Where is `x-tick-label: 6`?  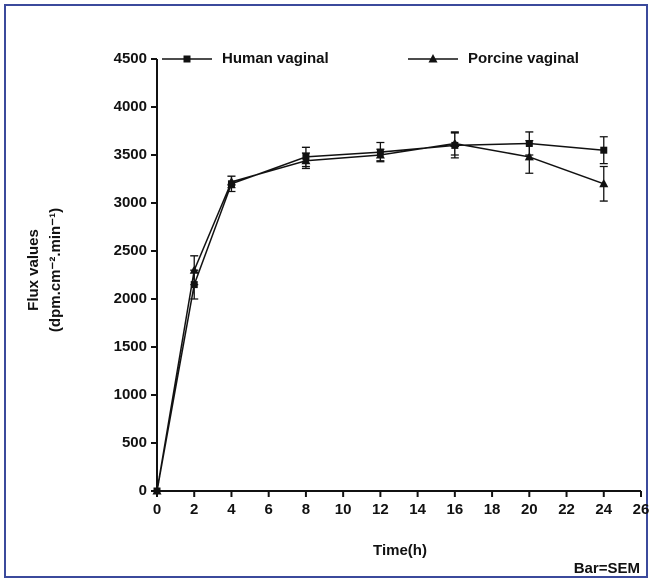 x-tick-label: 6 is located at coordinates (269, 509).